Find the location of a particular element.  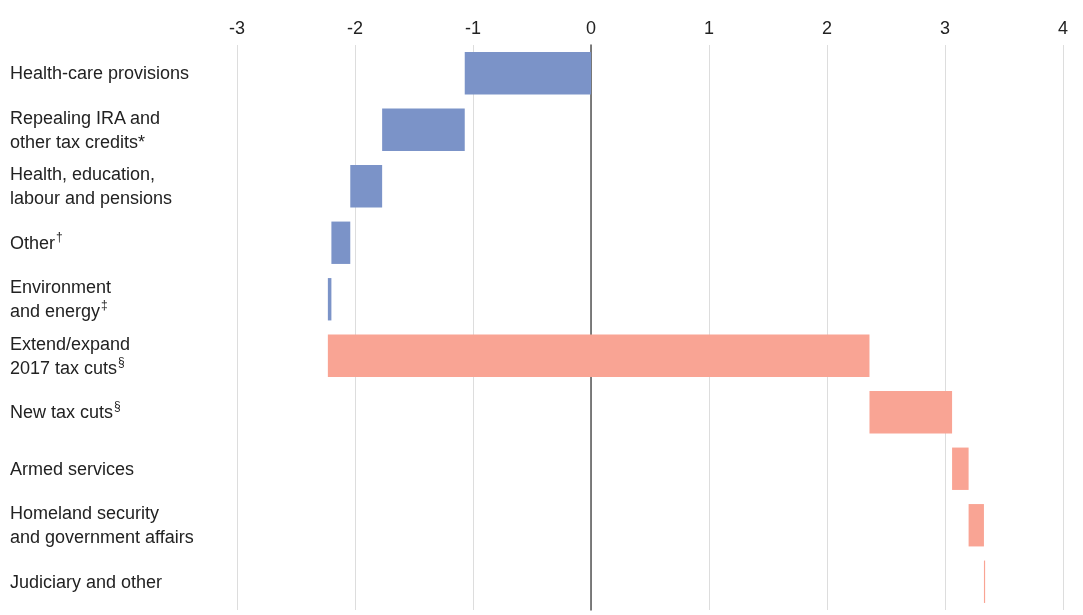

y-tick-label: Judiciary and other is located at coordinates (86, 581).